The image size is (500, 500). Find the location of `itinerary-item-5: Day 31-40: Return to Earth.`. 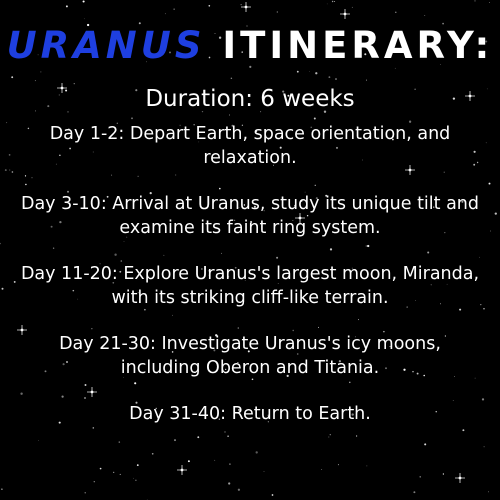

itinerary-item-5: Day 31-40: Return to Earth. is located at coordinates (250, 414).